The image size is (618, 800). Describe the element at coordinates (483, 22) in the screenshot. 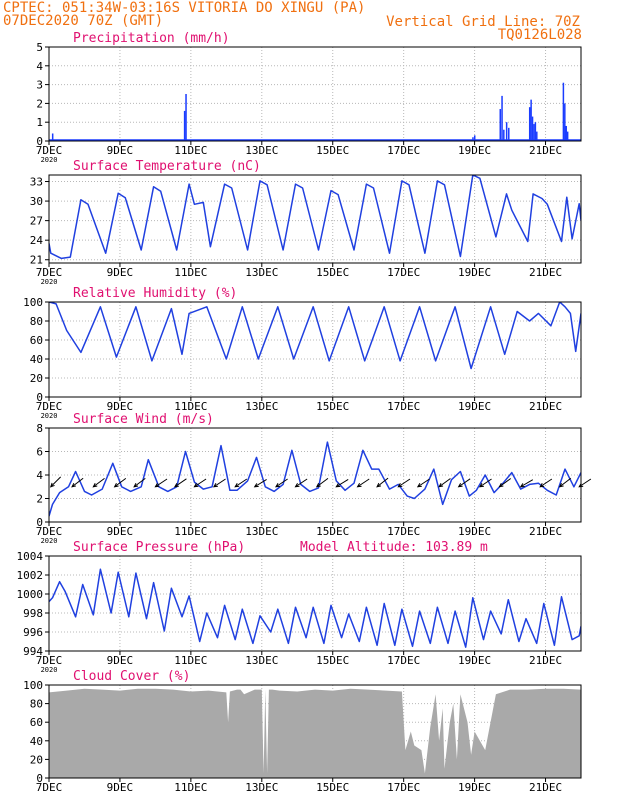

I see `grid-note: Vertical Grid Line: 70Z` at that location.